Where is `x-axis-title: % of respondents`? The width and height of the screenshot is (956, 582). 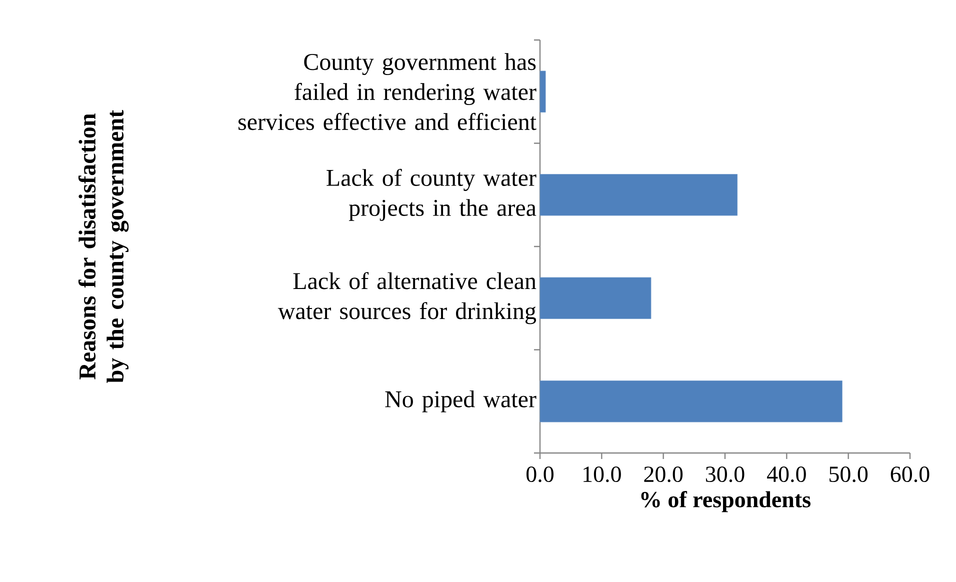
x-axis-title: % of respondents is located at coordinates (725, 501).